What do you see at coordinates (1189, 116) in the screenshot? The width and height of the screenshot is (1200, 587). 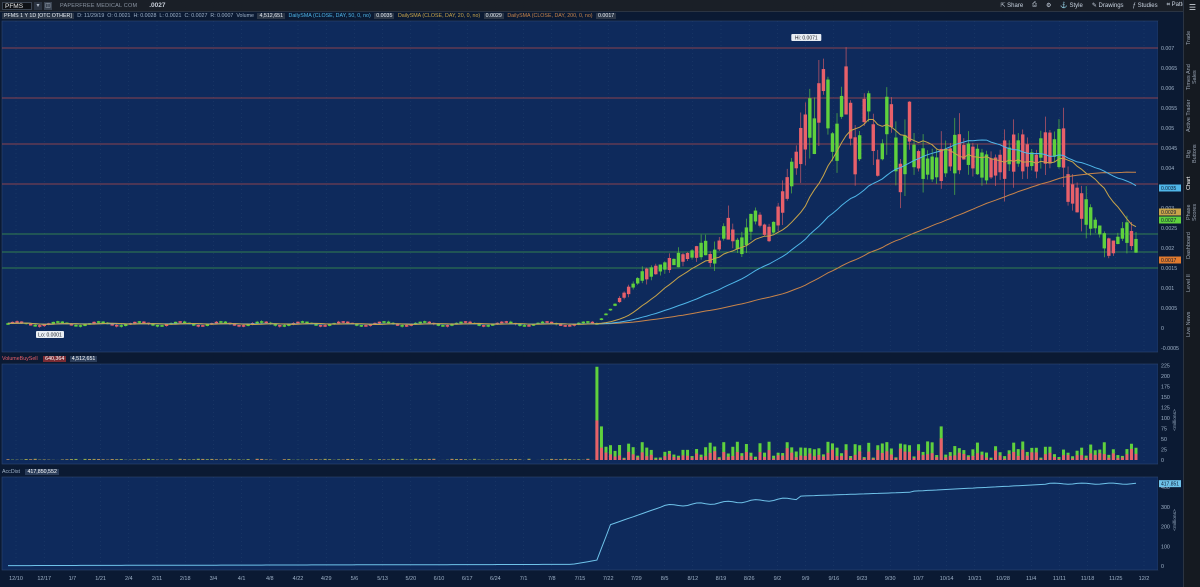 I see `sidebar-tab-active-trader: Active Trader` at bounding box center [1189, 116].